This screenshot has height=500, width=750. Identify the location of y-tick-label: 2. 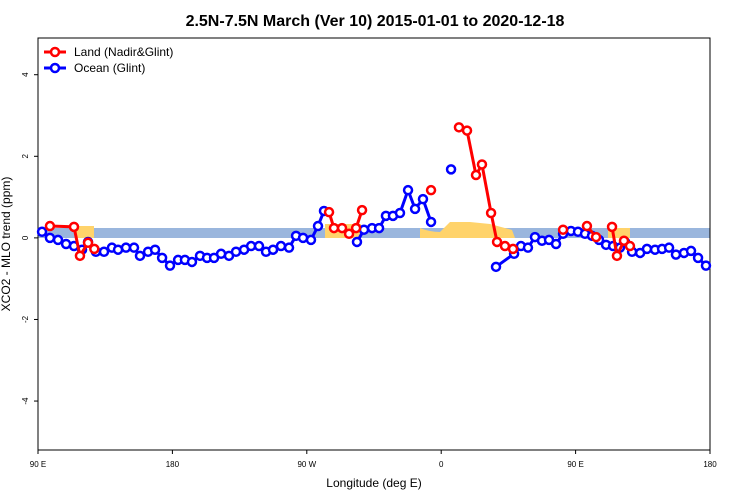
(25, 156).